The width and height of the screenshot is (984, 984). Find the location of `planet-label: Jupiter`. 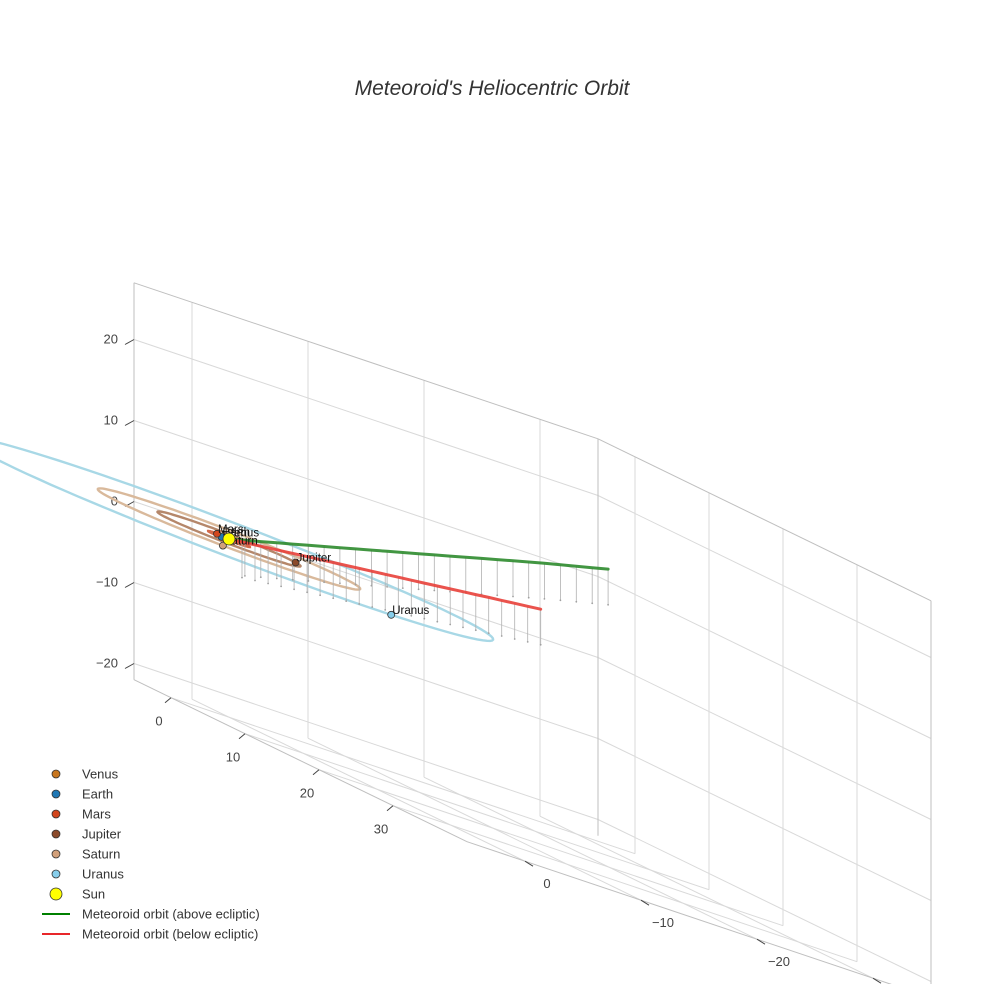

planet-label: Jupiter is located at coordinates (314, 559).